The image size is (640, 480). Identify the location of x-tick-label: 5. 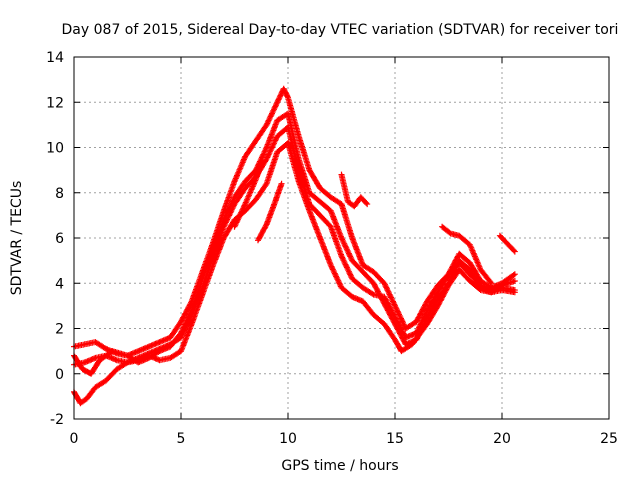
(181, 439).